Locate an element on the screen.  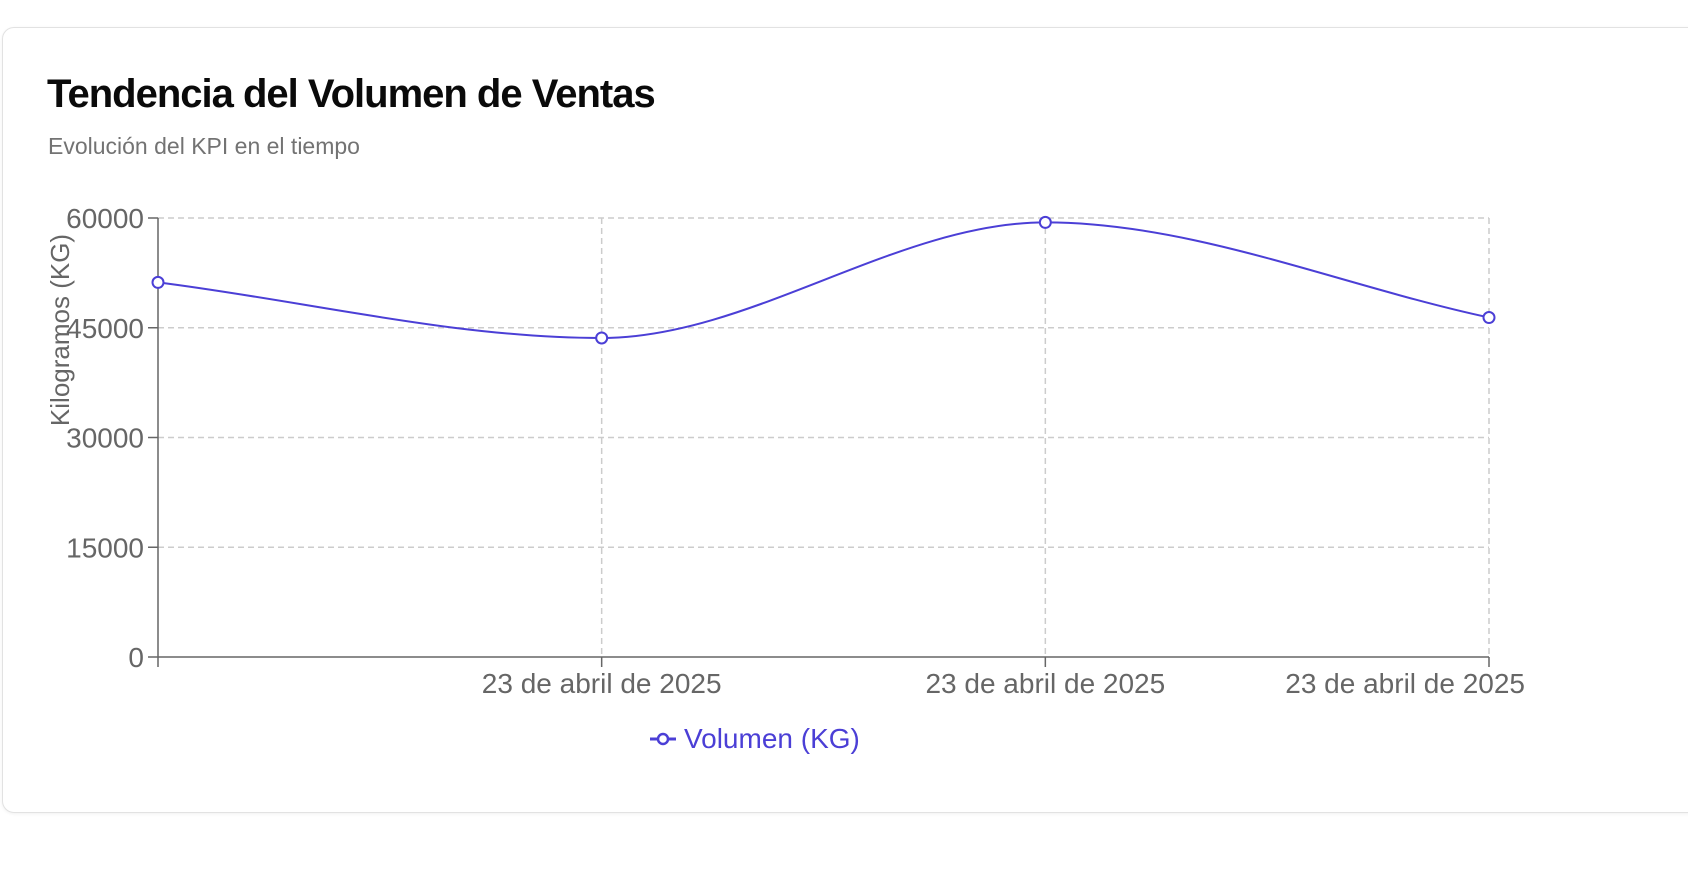
series-line is located at coordinates (823, 280).